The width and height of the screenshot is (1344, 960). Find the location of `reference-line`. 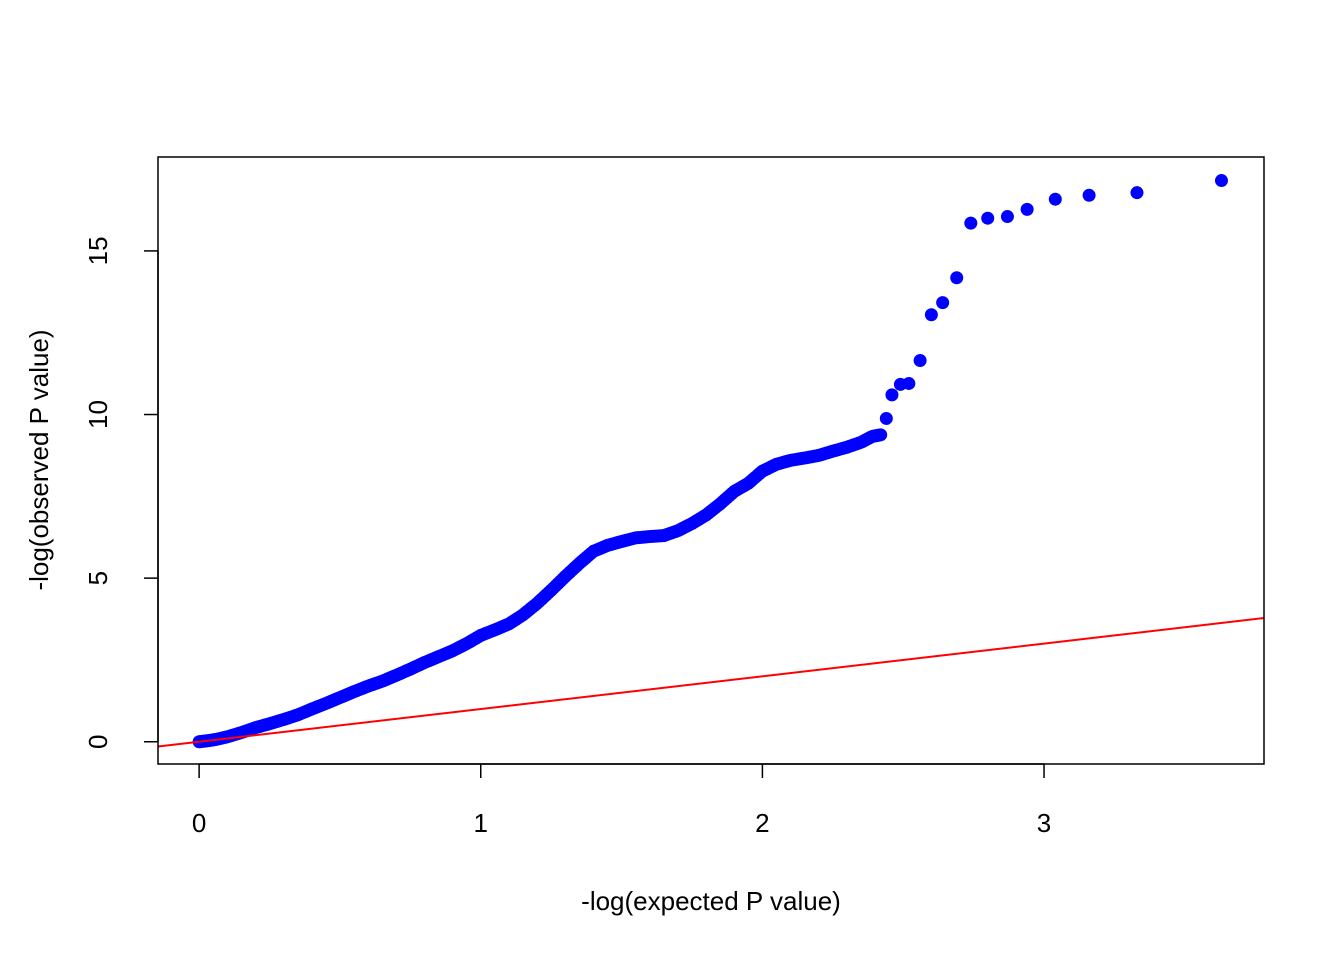

reference-line is located at coordinates (711, 682).